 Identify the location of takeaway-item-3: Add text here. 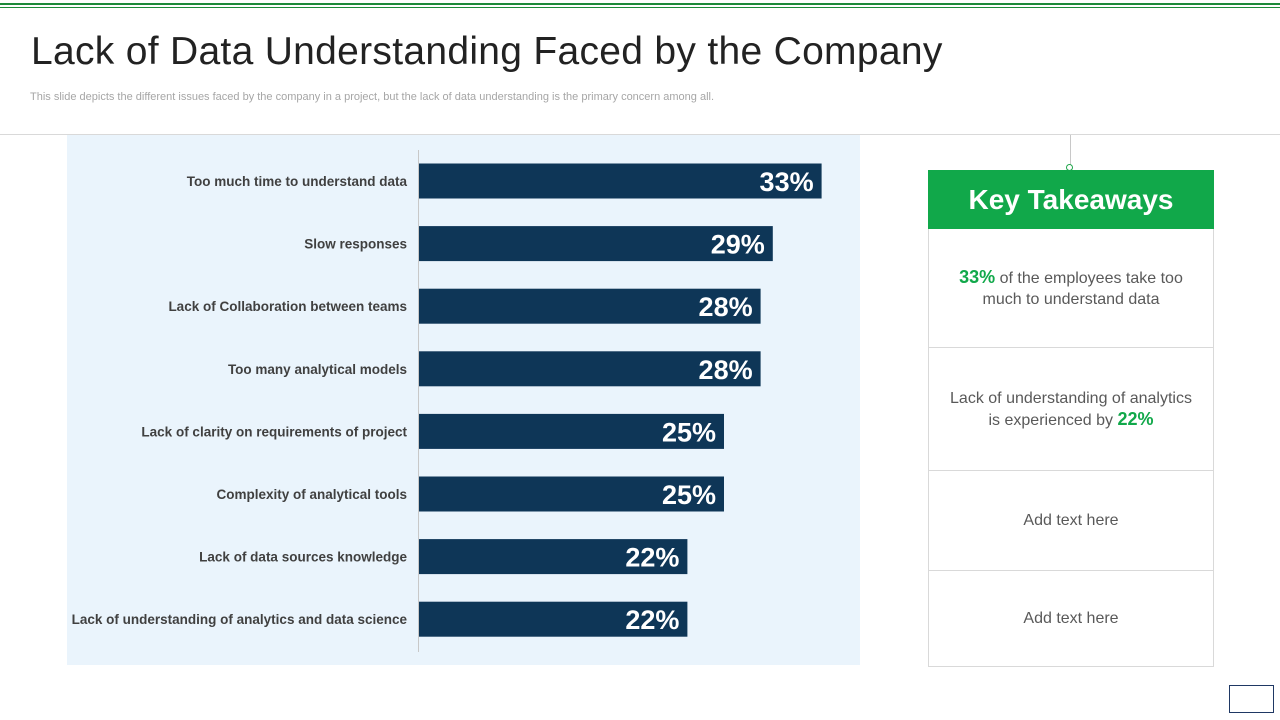
(1071, 520).